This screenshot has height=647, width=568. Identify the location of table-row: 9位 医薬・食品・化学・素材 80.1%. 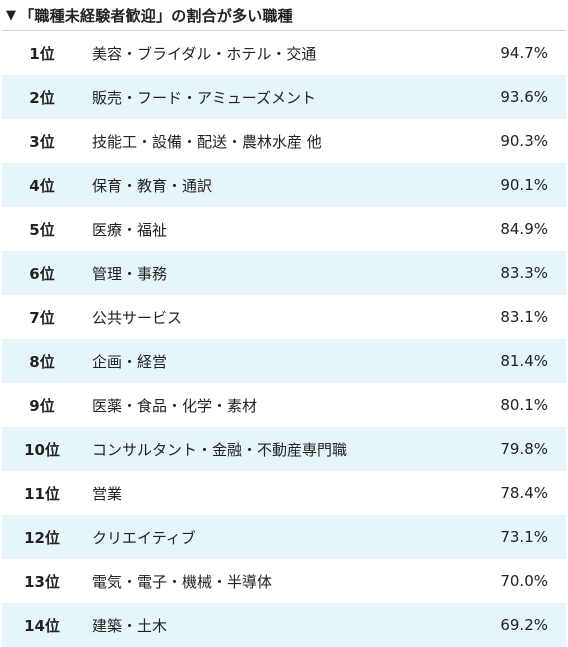
(284, 405).